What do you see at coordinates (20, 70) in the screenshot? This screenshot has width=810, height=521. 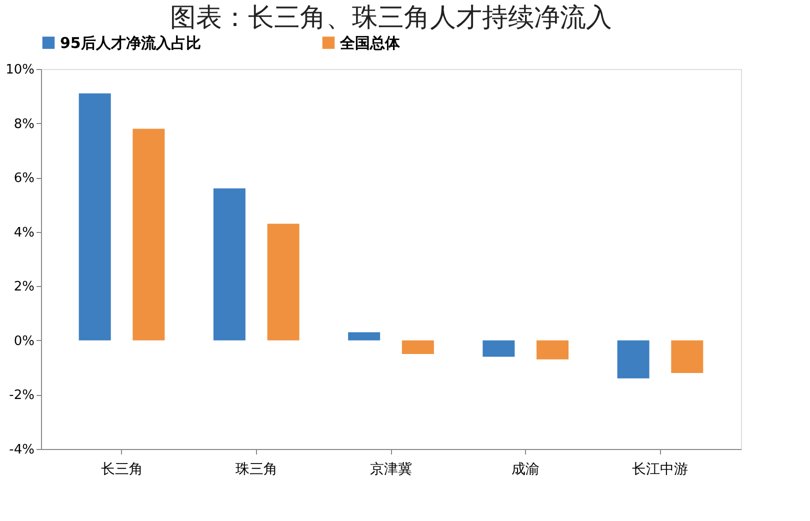 I see `y-tick-label: 10%` at bounding box center [20, 70].